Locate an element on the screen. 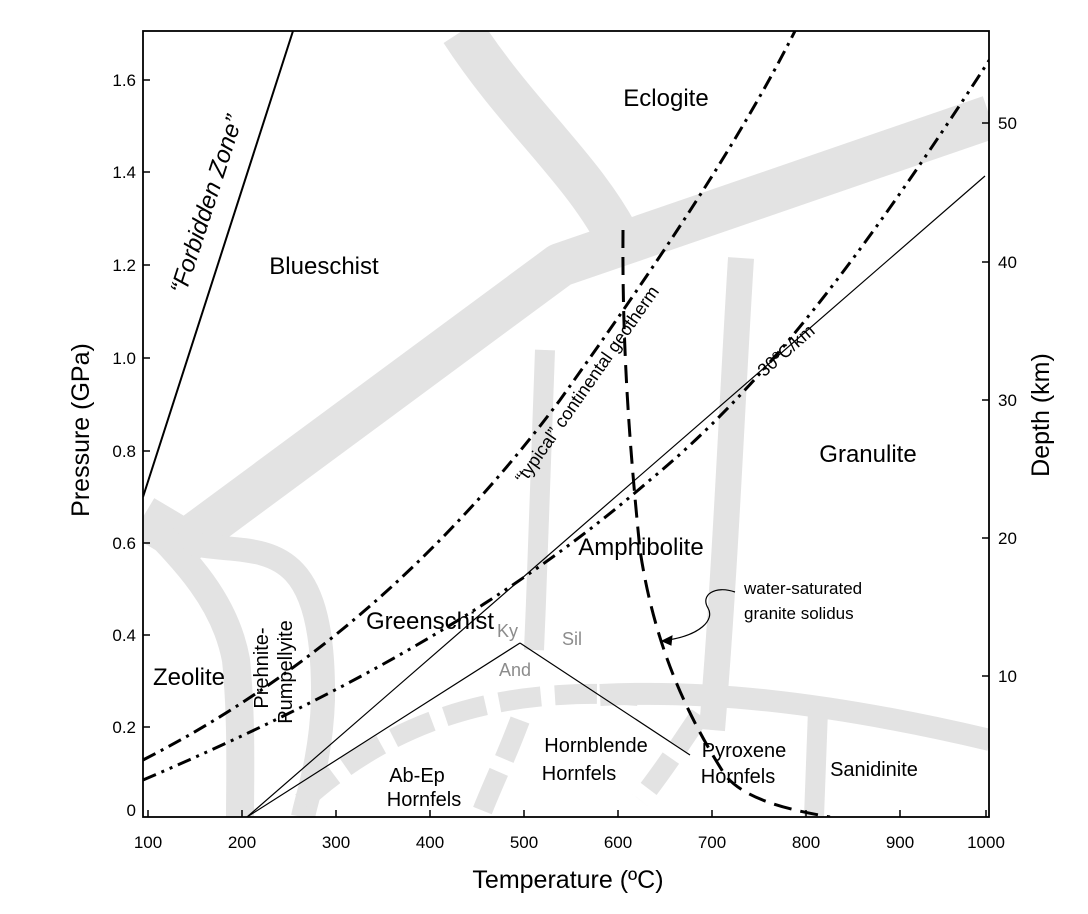 This screenshot has height=914, width=1088. y-left-tick-label: 1.0 is located at coordinates (124, 358).